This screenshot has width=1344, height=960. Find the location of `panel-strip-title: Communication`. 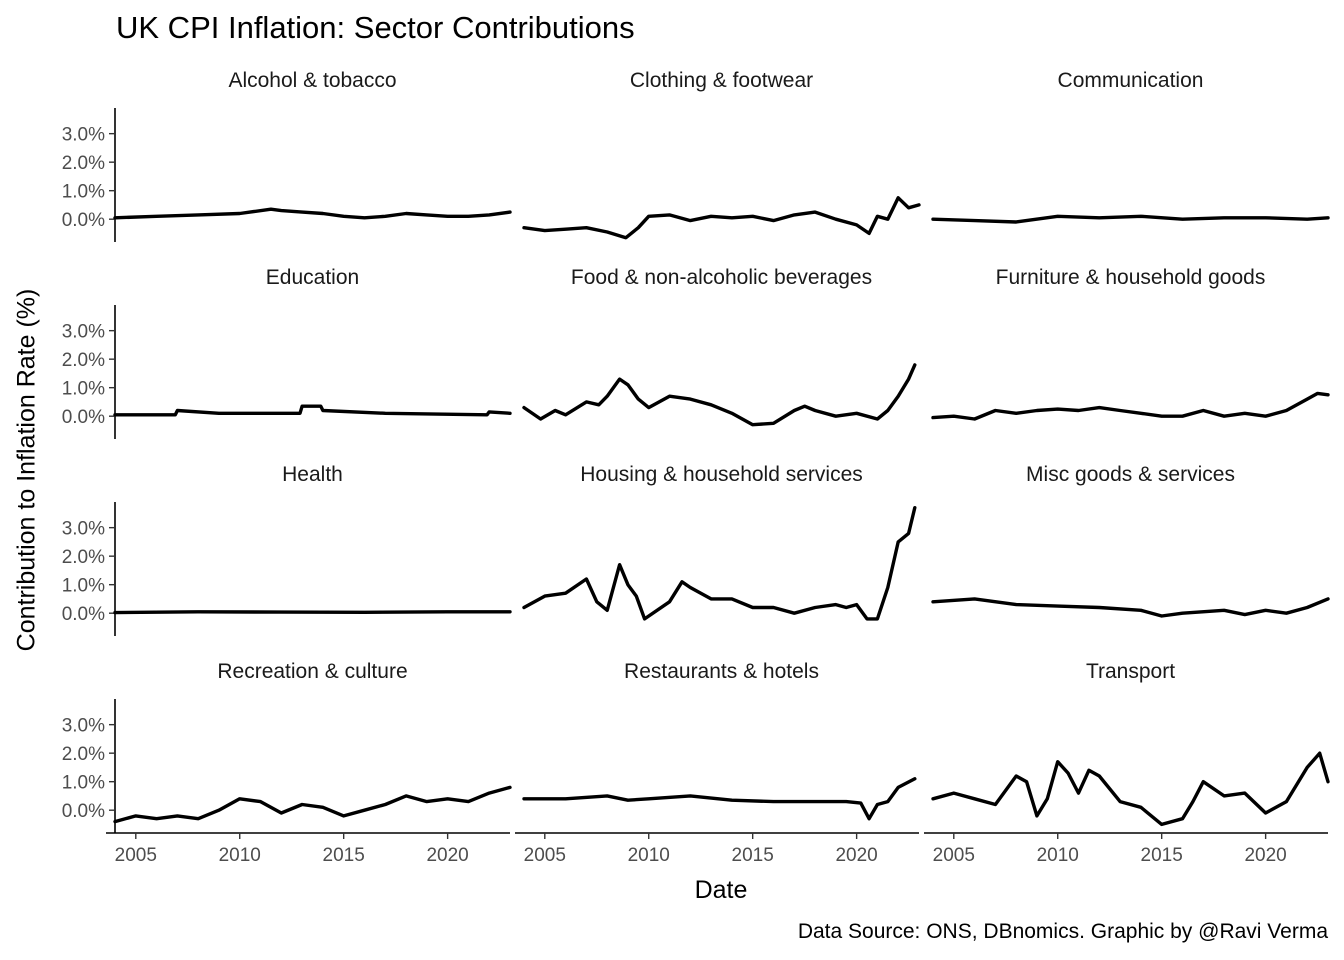

panel-strip-title: Communication is located at coordinates (1131, 80).